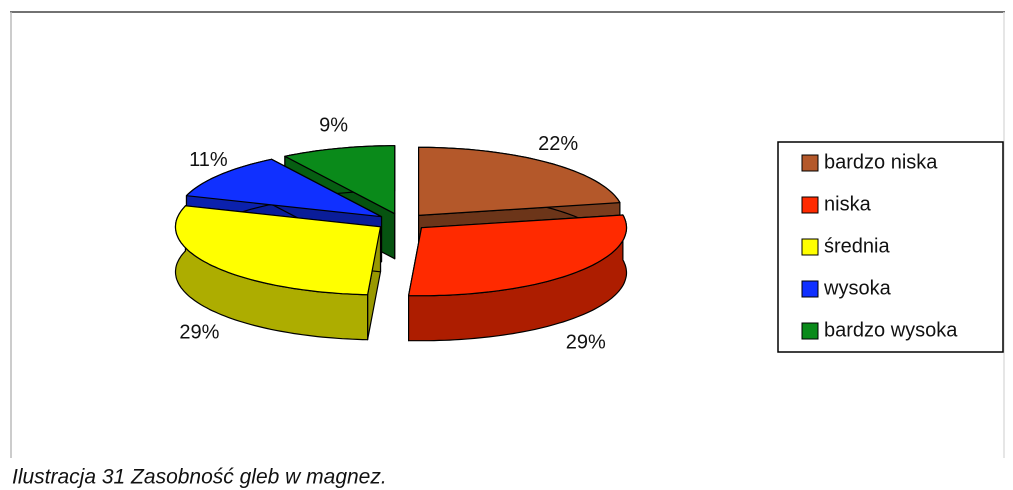  Describe the element at coordinates (857, 288) in the screenshot. I see `legend-label: wysoka` at that location.